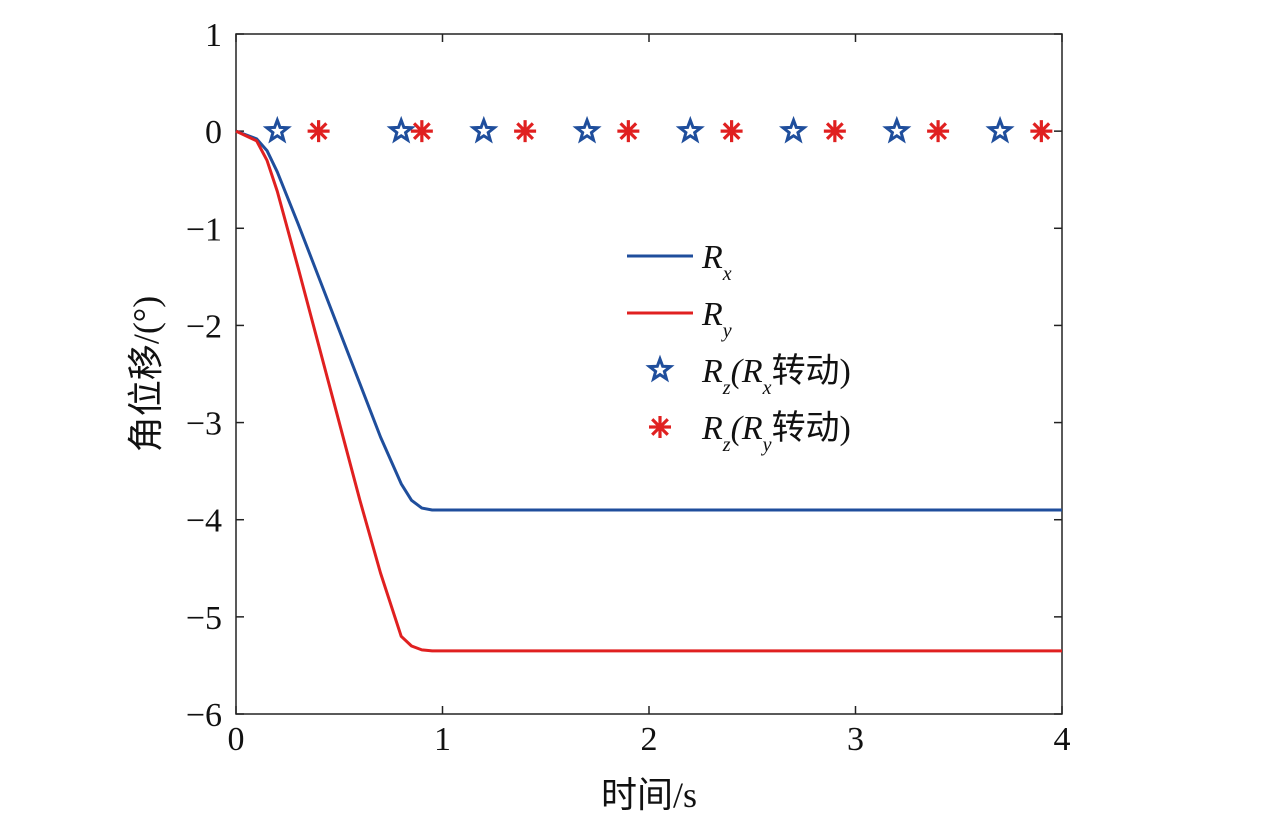  I want to click on y-tick-label: −2, so click(204, 326).